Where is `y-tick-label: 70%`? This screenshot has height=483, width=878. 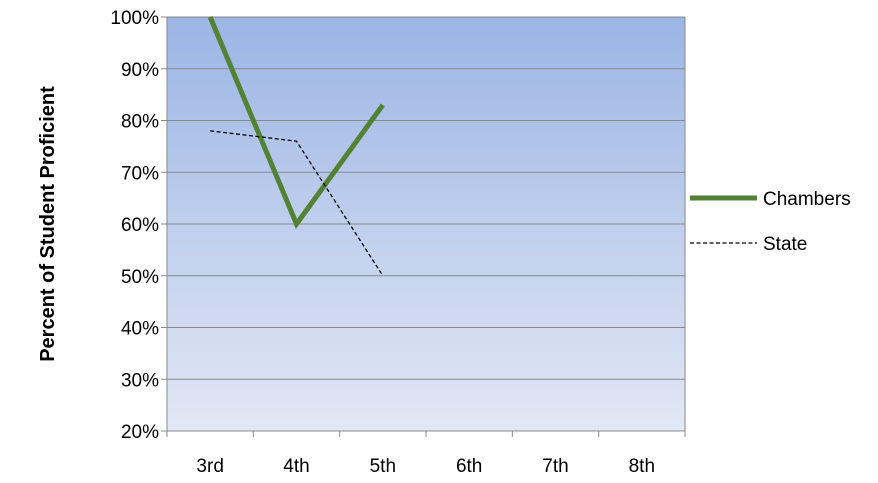 y-tick-label: 70% is located at coordinates (140, 173).